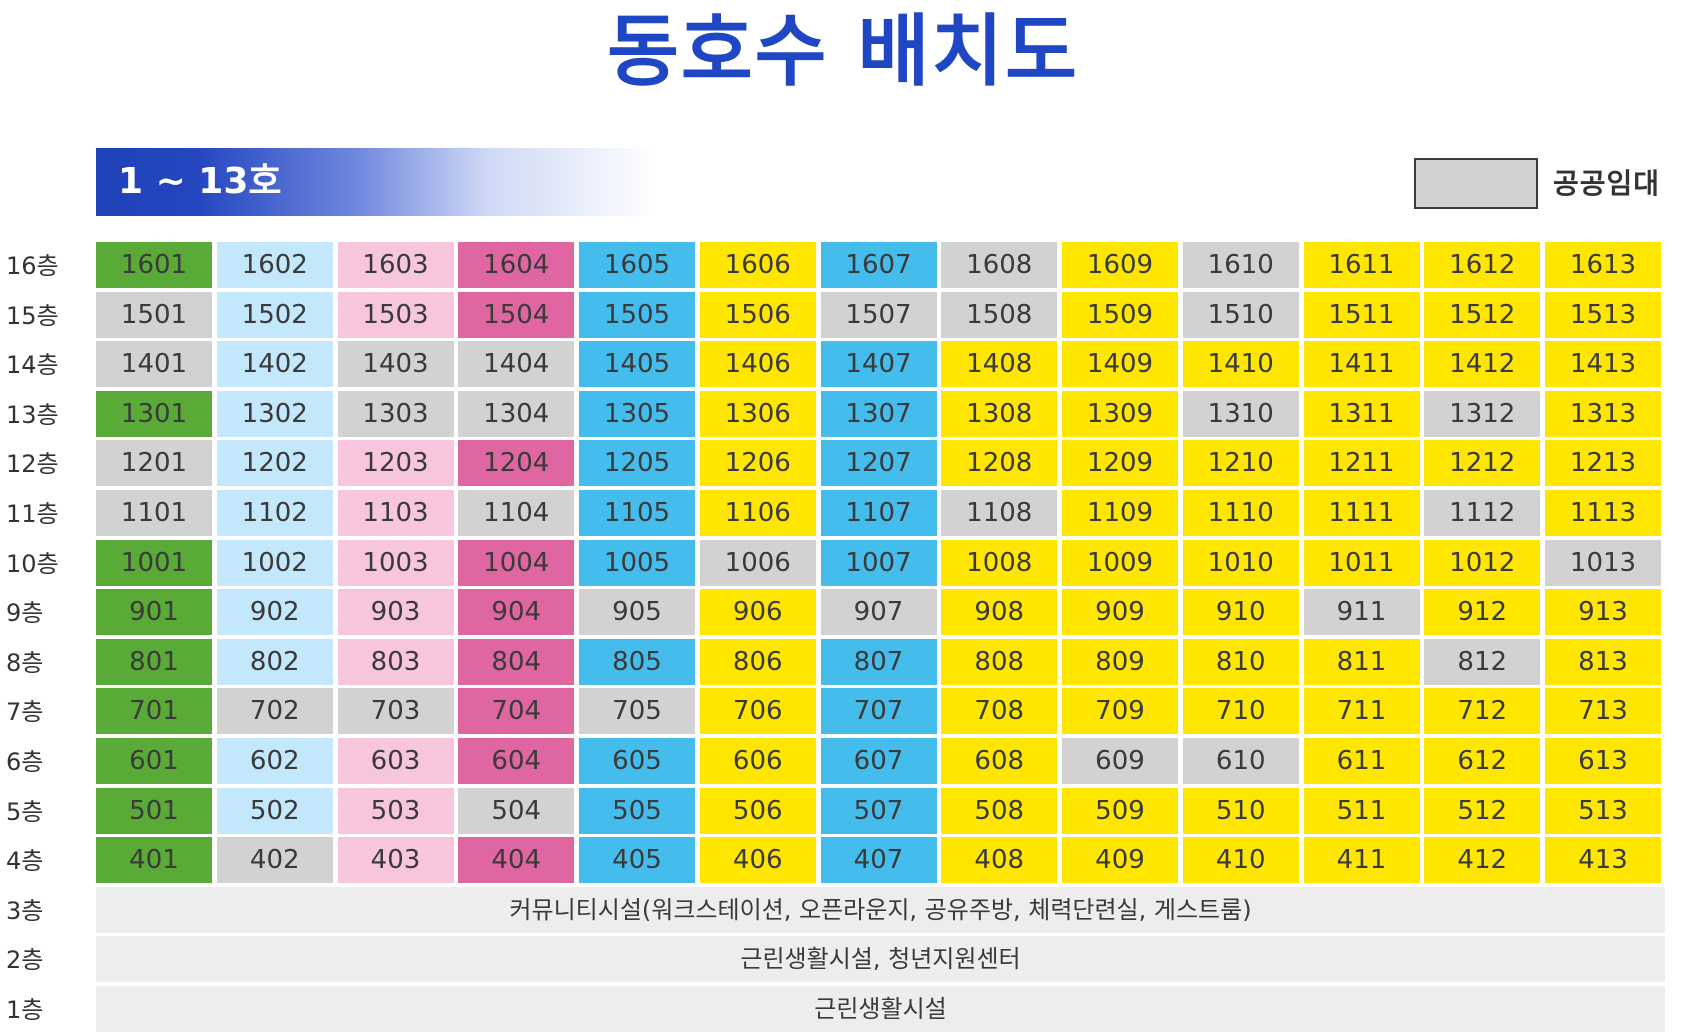 The height and width of the screenshot is (1034, 1686). Describe the element at coordinates (1361, 612) in the screenshot. I see `unit-cell: 911` at that location.